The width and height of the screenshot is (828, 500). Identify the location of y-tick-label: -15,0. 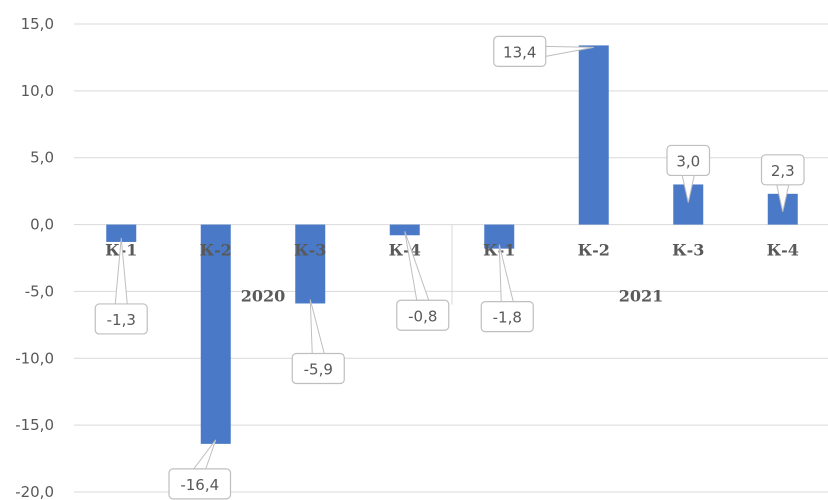
(34, 425).